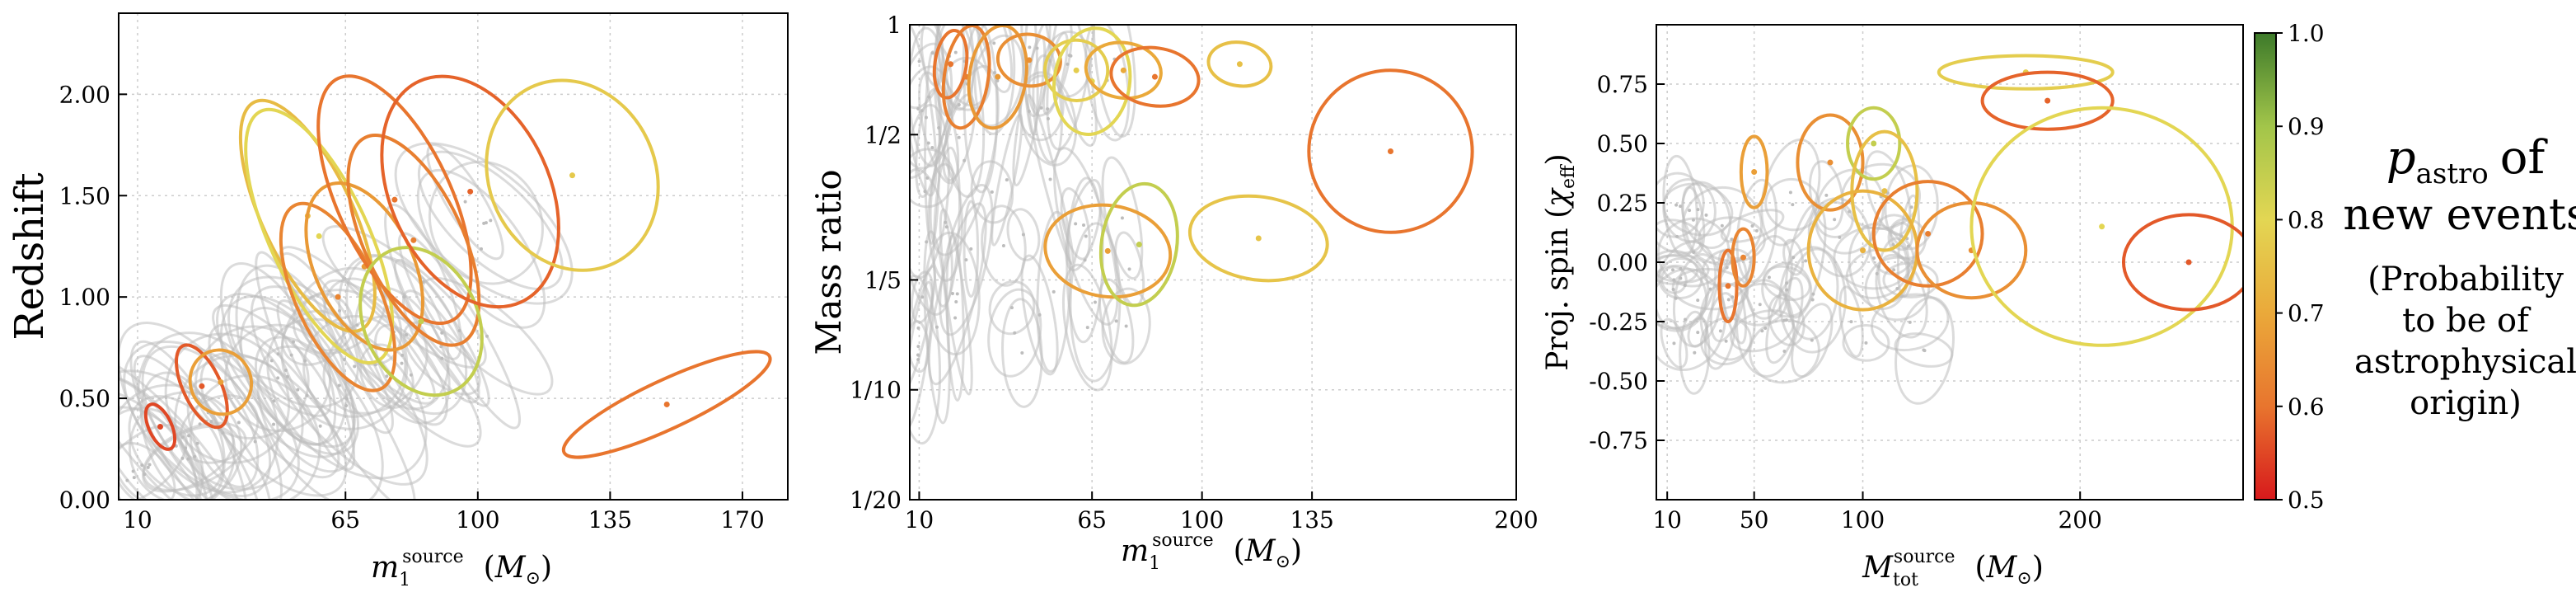  I want to click on x-ticks-mass-ratio: 10 65 100 135 200, so click(1222, 512).